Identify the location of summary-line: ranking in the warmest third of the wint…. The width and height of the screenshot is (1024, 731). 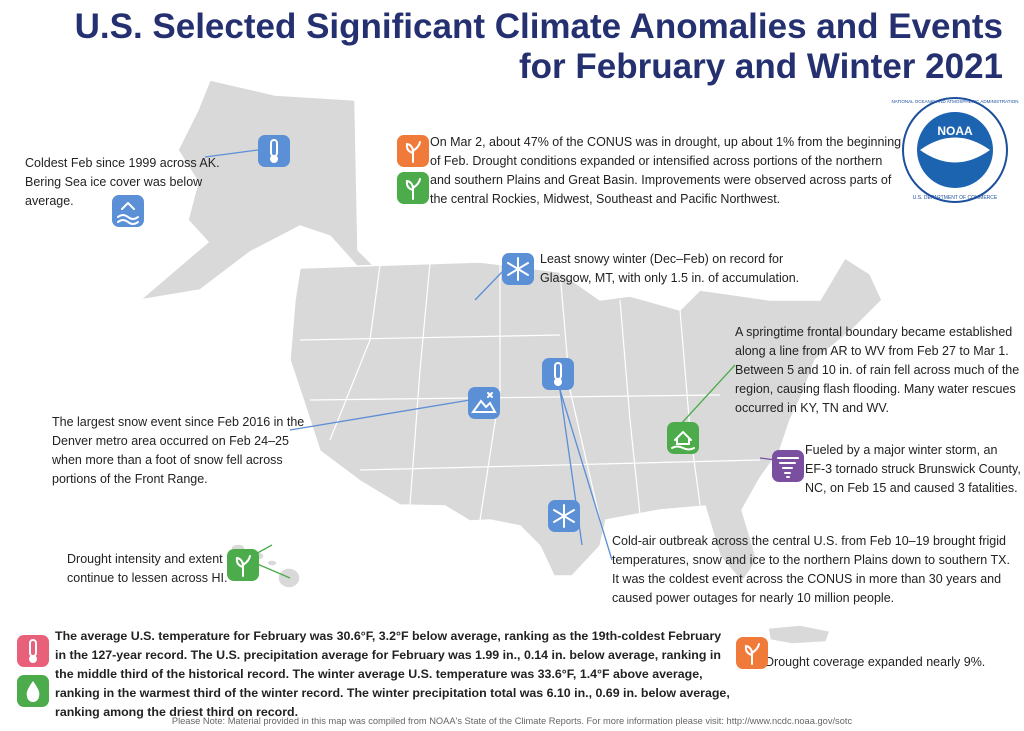
(392, 693).